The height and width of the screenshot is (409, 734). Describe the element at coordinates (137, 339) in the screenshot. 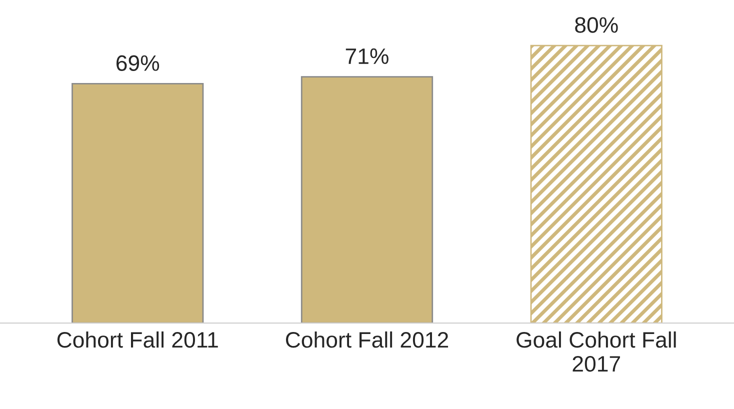

I see `x-tick-label: Cohort Fall 2011` at that location.